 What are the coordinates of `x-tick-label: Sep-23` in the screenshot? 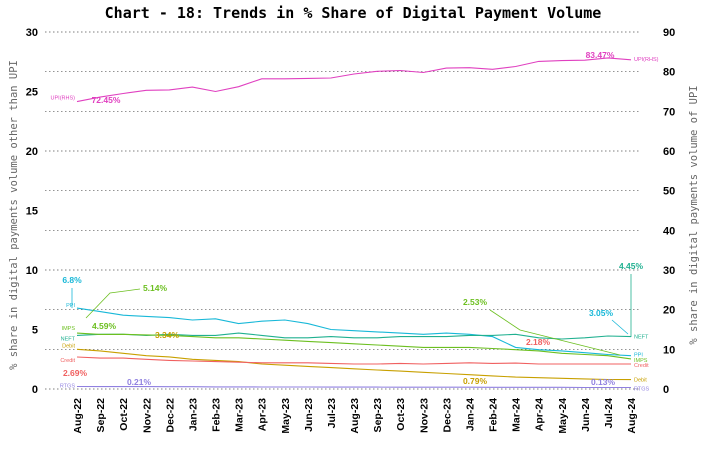 It's located at (378, 415).